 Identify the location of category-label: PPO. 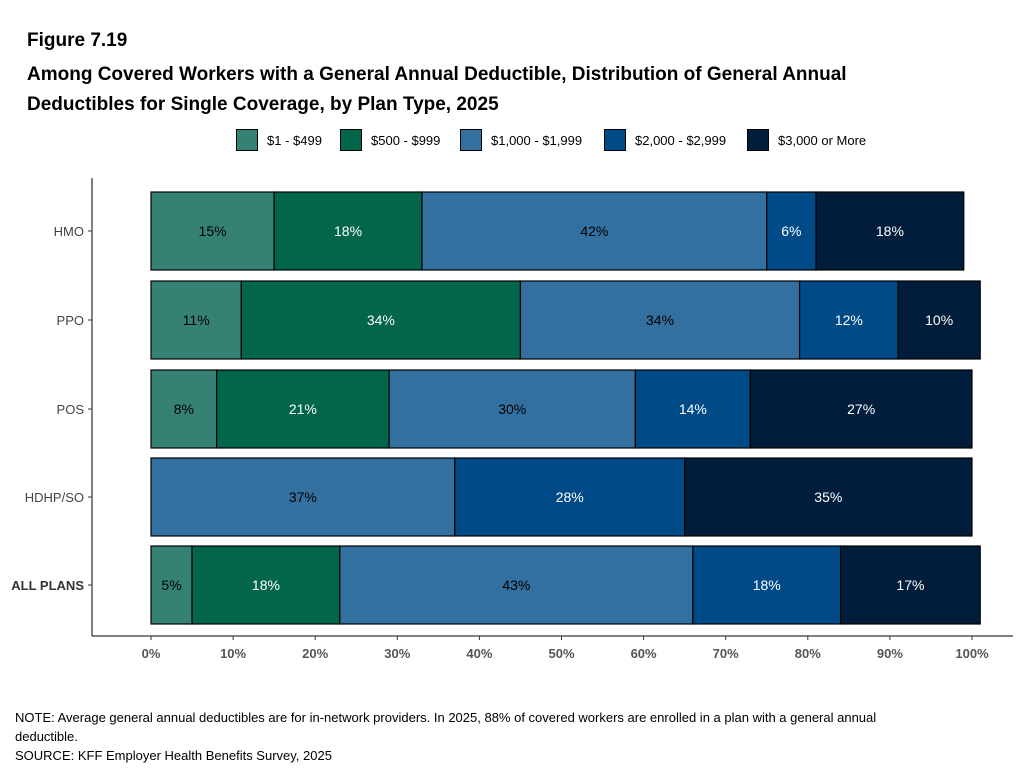
(70, 320).